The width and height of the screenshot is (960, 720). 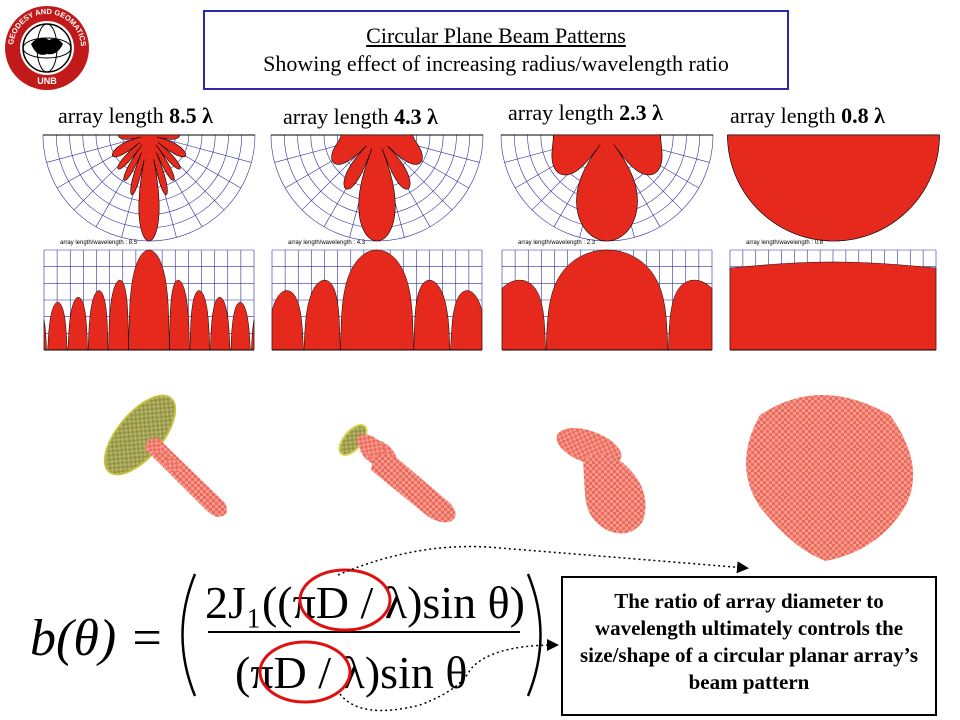 I want to click on svg-text: UNB, so click(x=47, y=81).